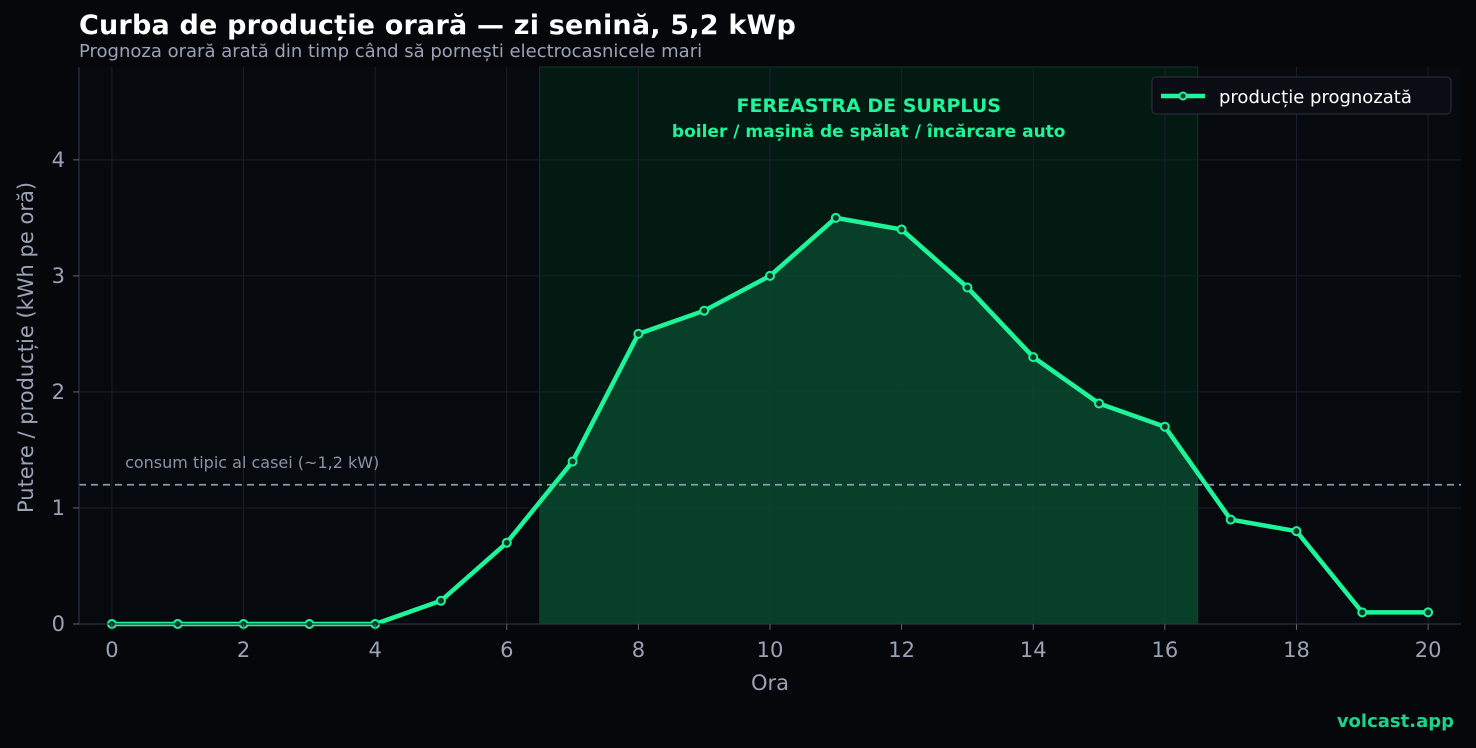  What do you see at coordinates (1033, 650) in the screenshot?
I see `x-tick-label: 14` at bounding box center [1033, 650].